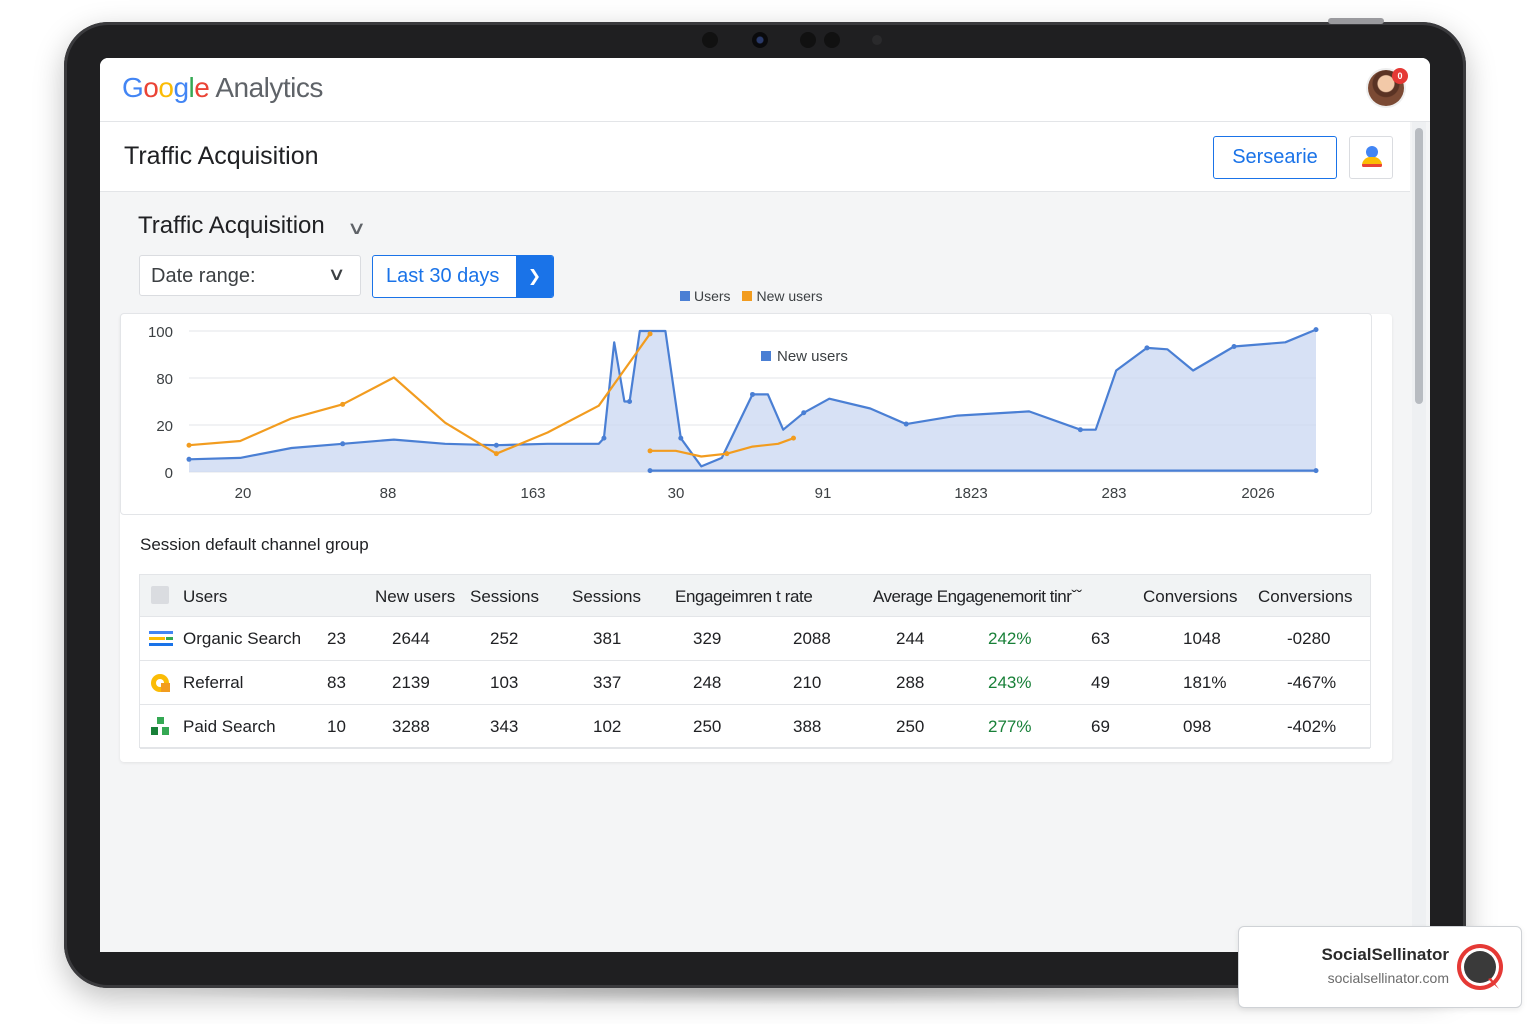  Describe the element at coordinates (415, 596) in the screenshot. I see `column-header: New users` at that location.